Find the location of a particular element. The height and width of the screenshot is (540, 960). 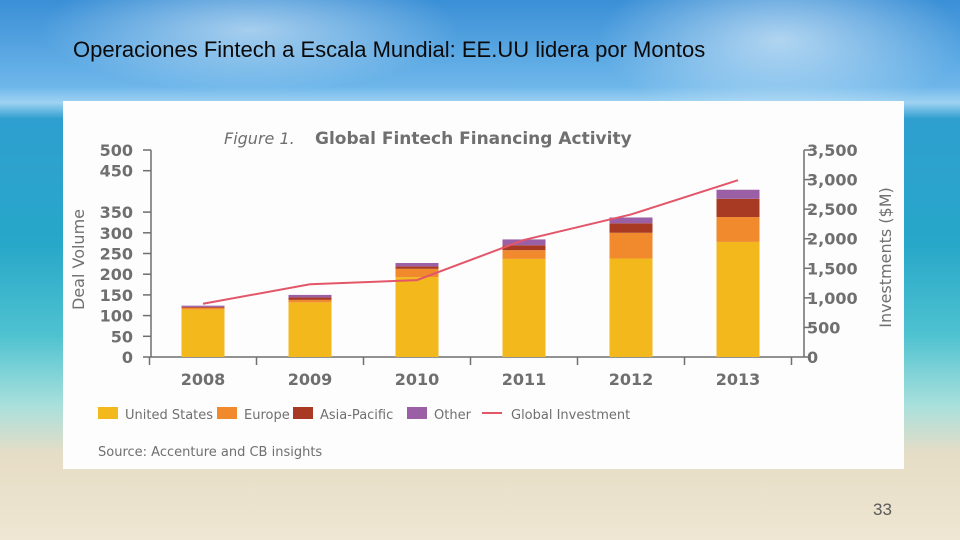

legend-label: Asia-Pacific is located at coordinates (356, 415).